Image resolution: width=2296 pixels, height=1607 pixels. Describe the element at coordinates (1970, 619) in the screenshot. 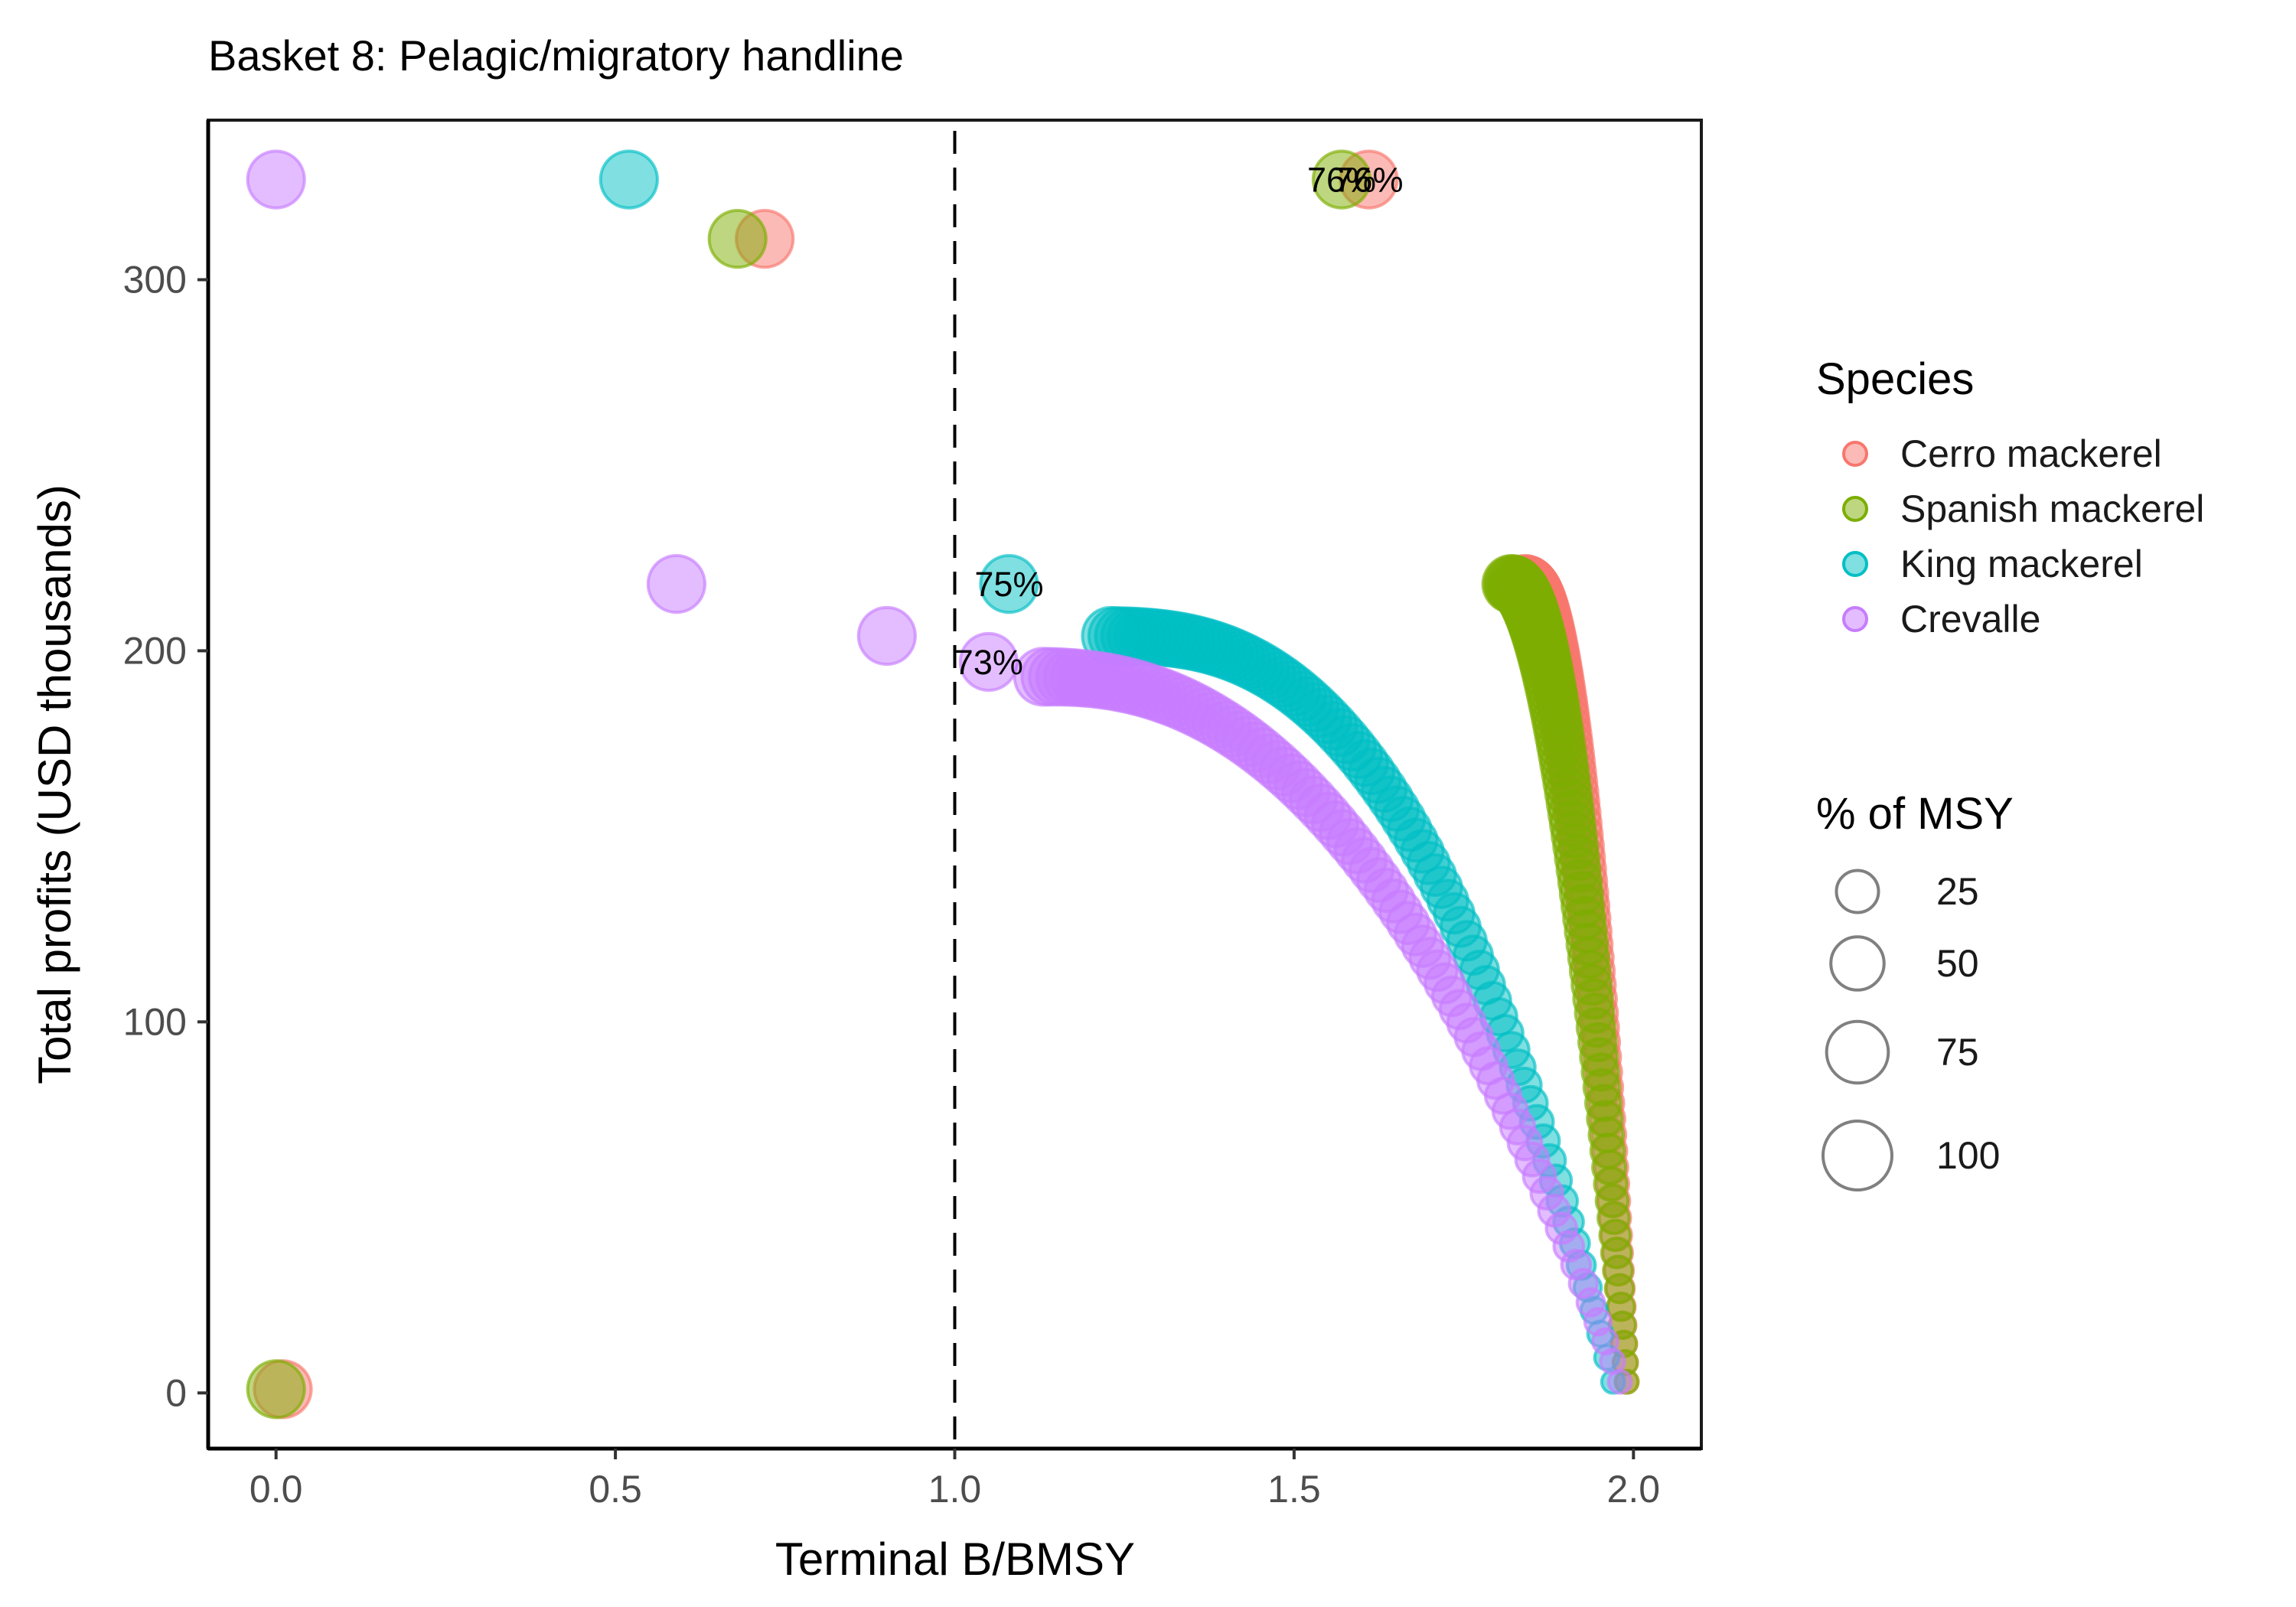

I see `legend-label-crevalle: Crevalle` at that location.